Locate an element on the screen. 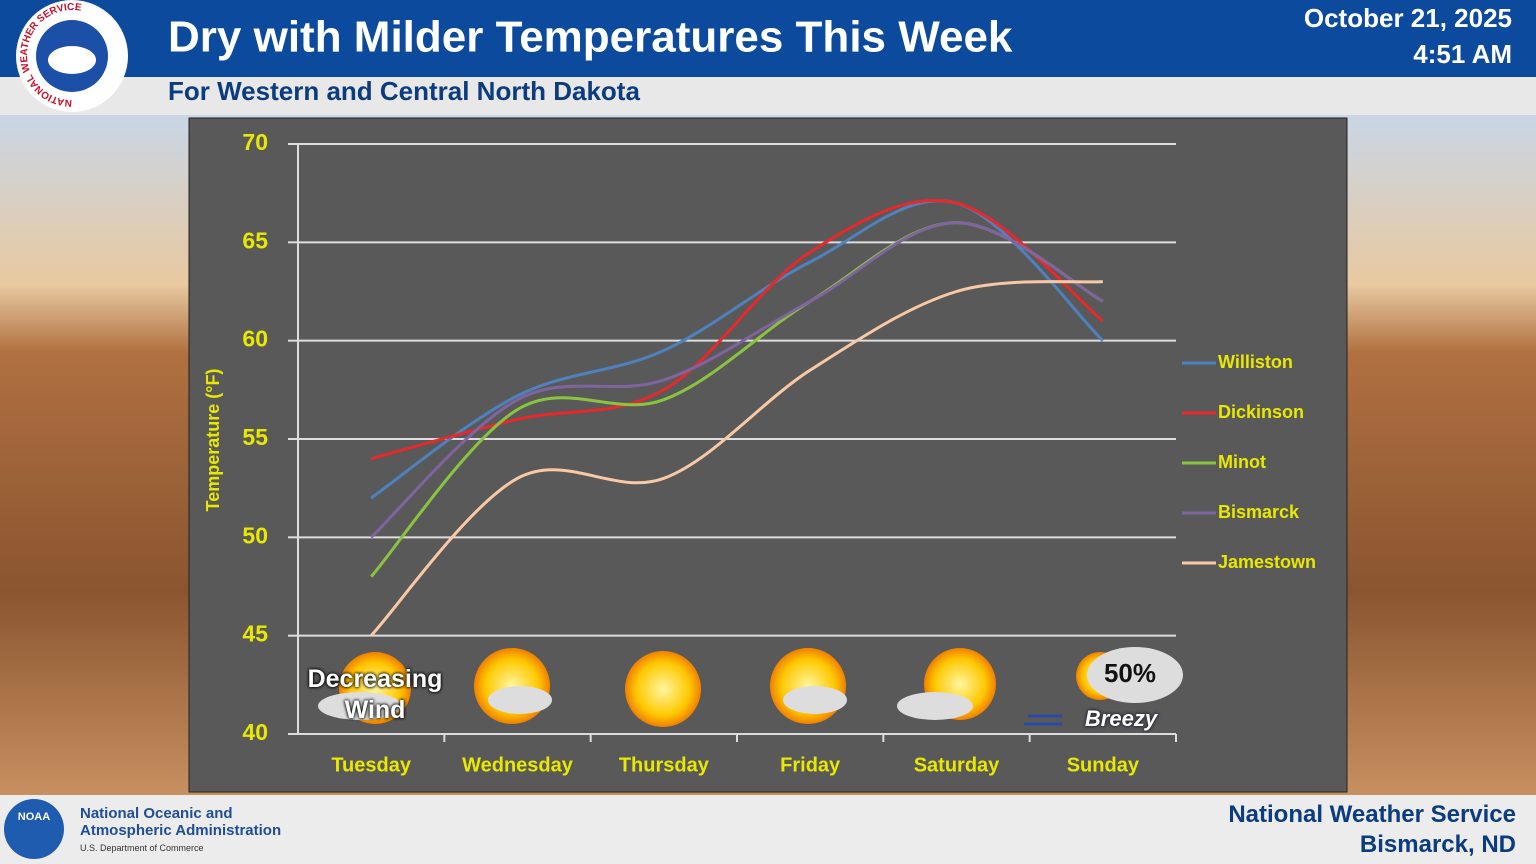  agency-line: National Oceanic and is located at coordinates (156, 813).